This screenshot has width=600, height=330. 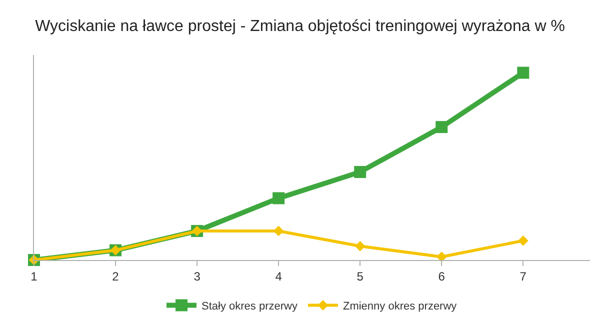 What do you see at coordinates (197, 276) in the screenshot?
I see `x-tick-label: 3` at bounding box center [197, 276].